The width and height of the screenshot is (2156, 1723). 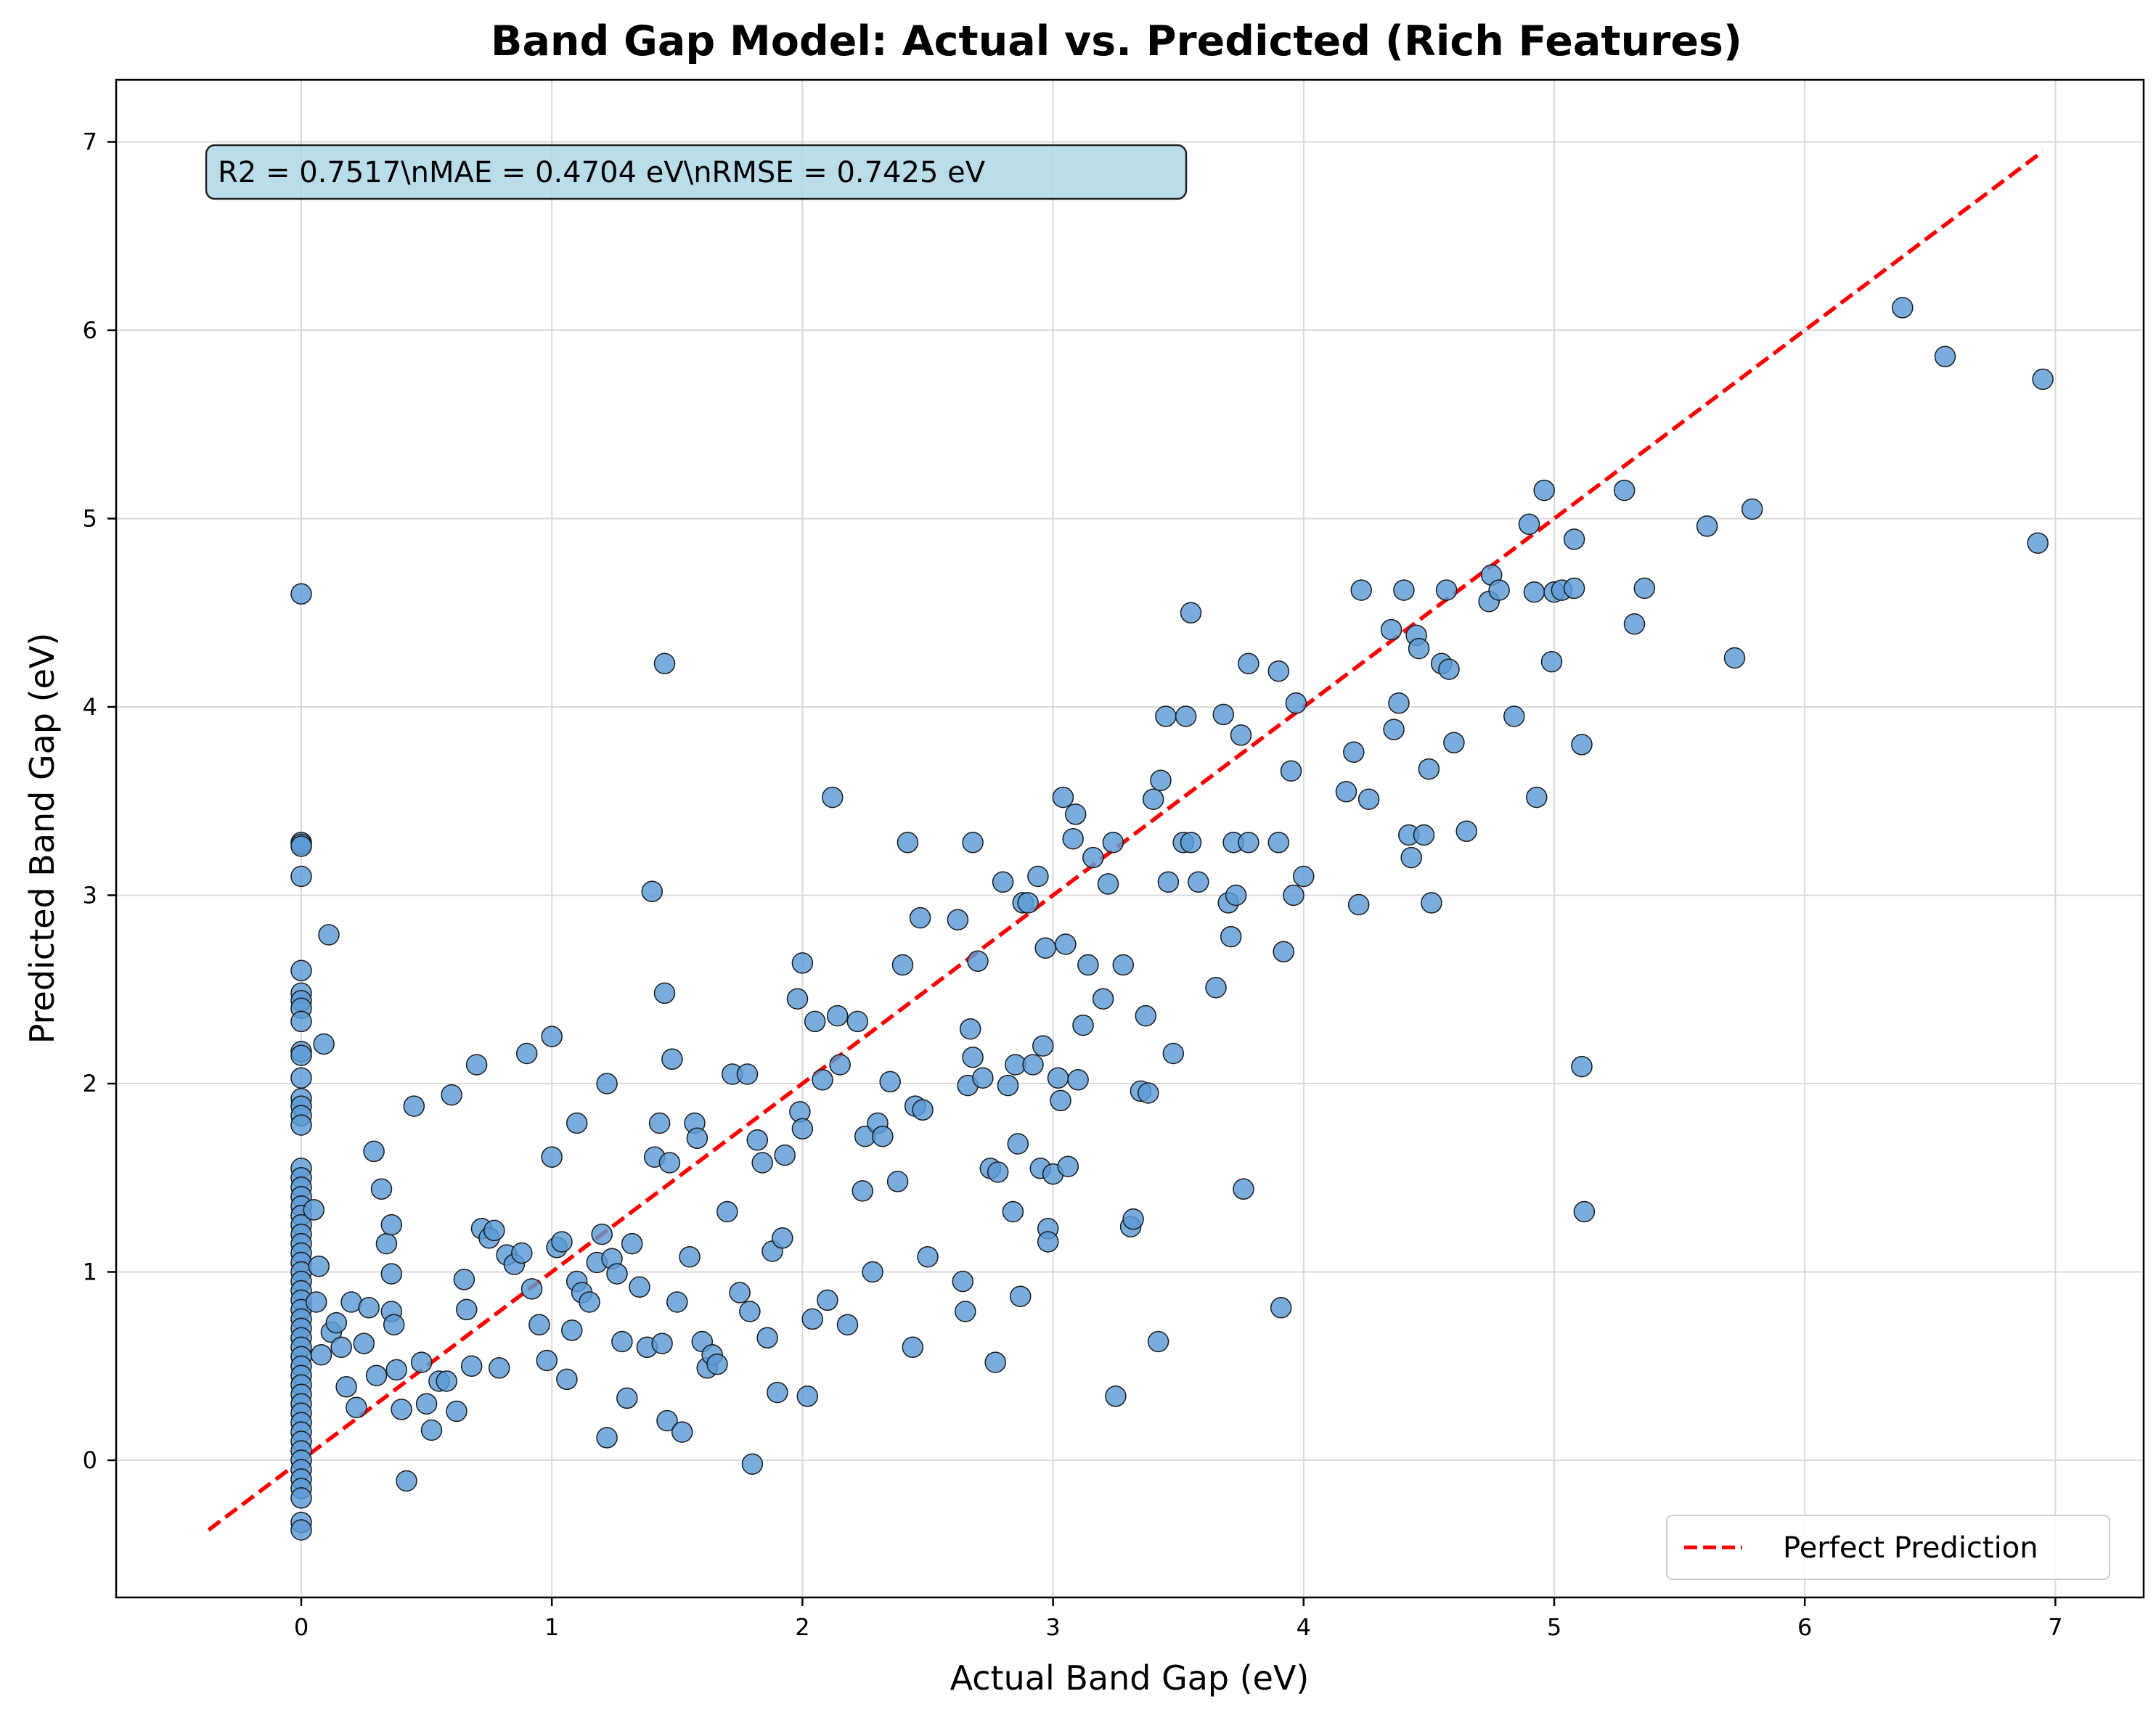 What do you see at coordinates (90, 707) in the screenshot?
I see `y-tick-label: 4` at bounding box center [90, 707].